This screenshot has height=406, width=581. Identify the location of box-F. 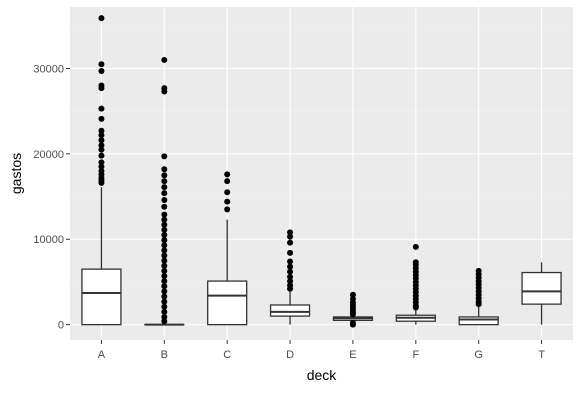
(415, 317).